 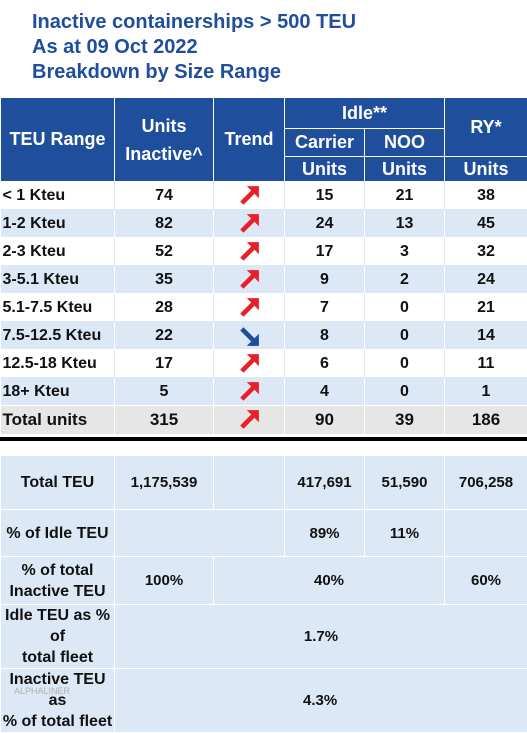 I want to click on row-noo: 13, so click(x=405, y=224).